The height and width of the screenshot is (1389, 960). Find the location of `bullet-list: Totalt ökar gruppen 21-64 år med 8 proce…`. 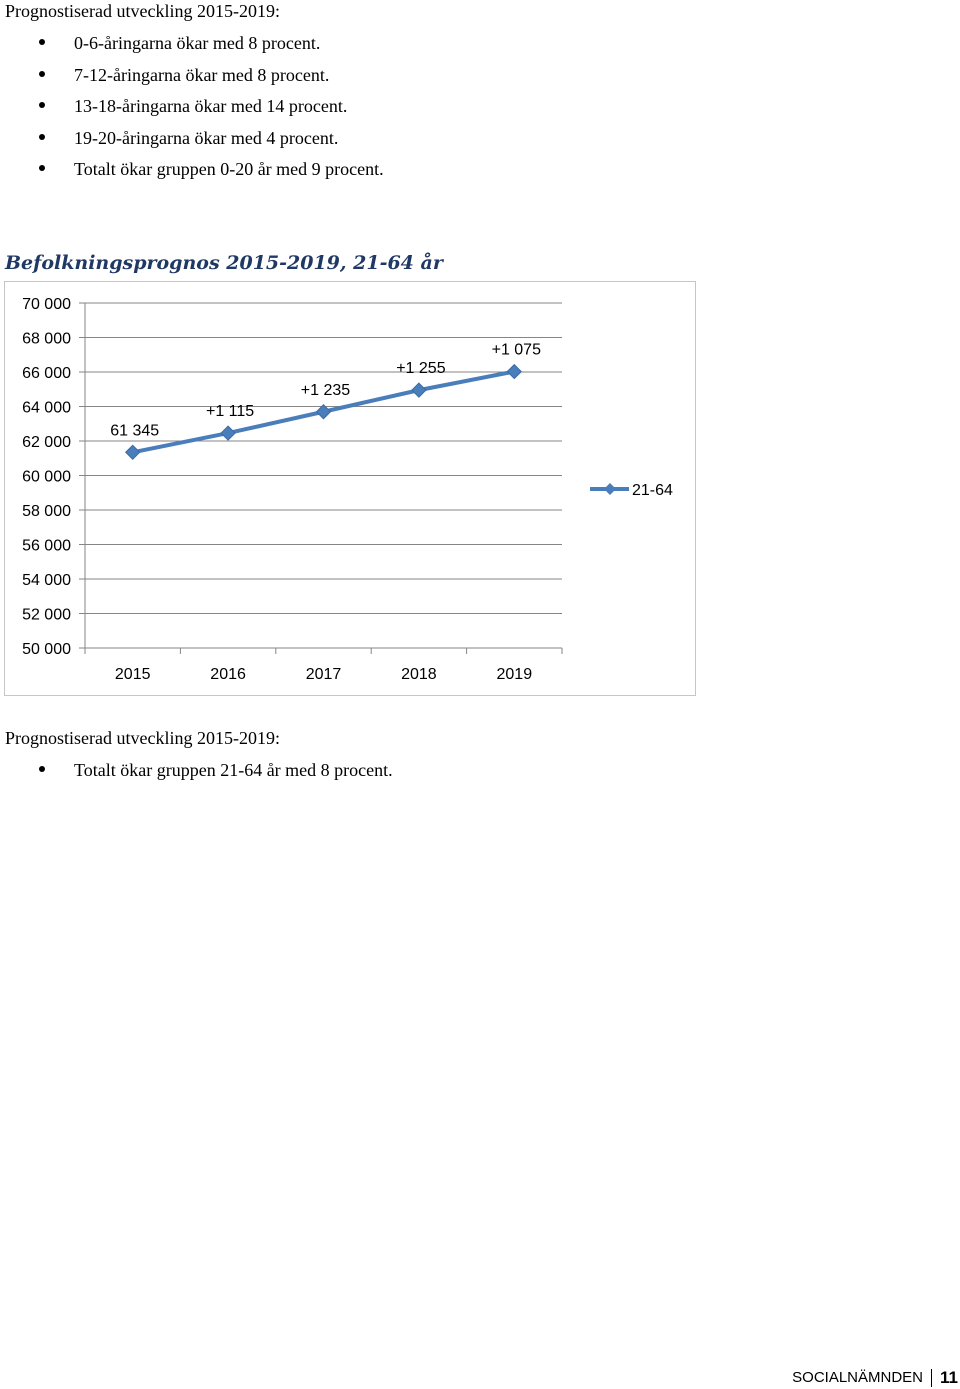

bullet-list: Totalt ökar gruppen 21-64 år med 8 proce… is located at coordinates (196, 775).